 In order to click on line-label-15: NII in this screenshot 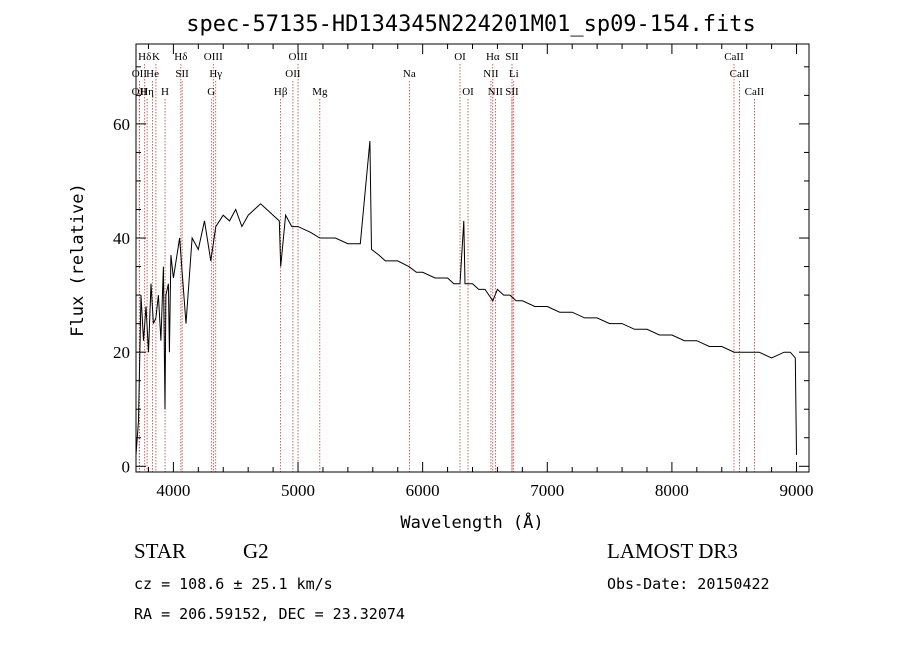, I will do `click(491, 74)`.